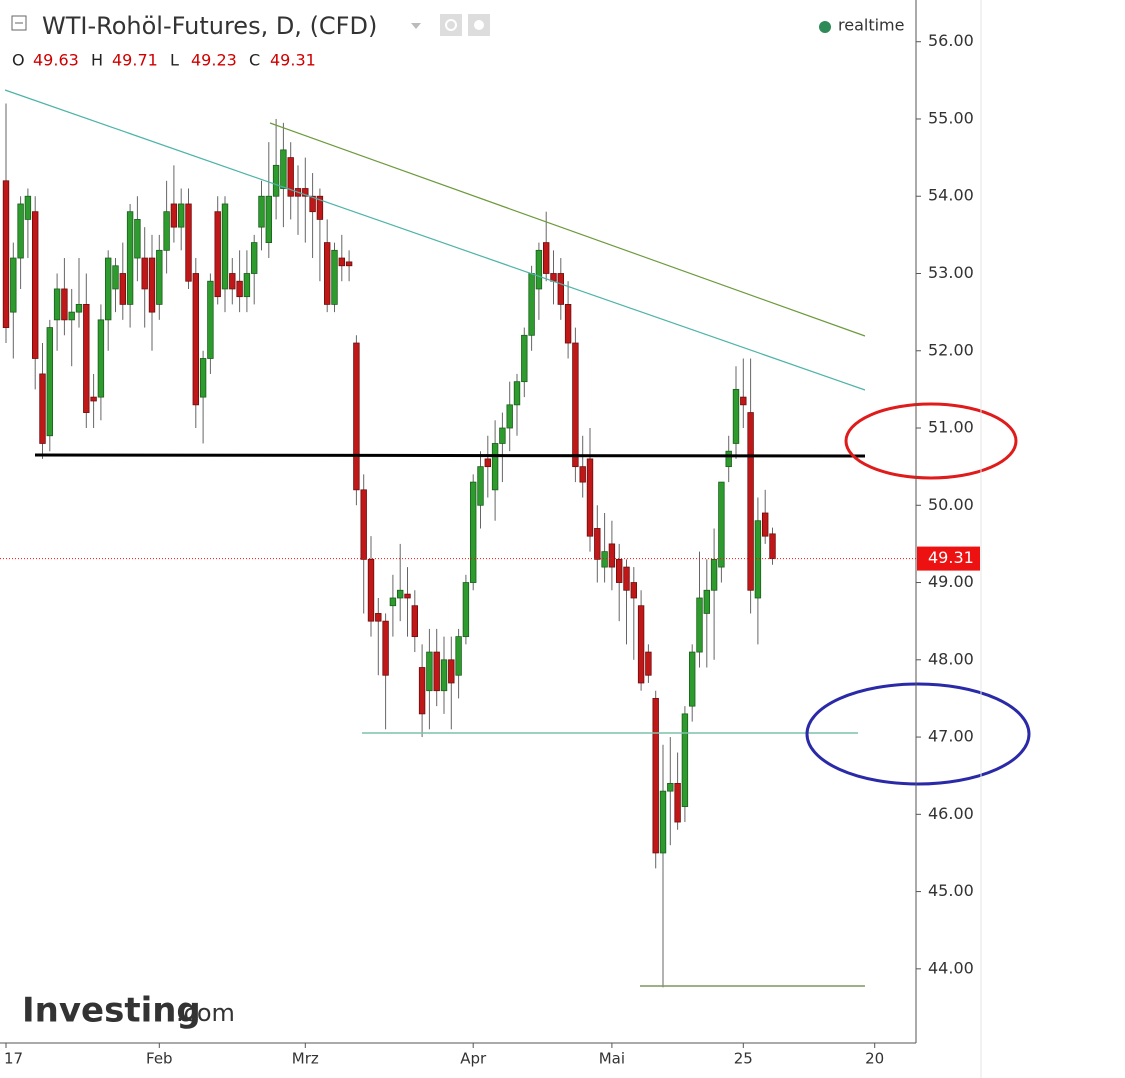  I want to click on x-tick-label: Mrz, so click(305, 1059).